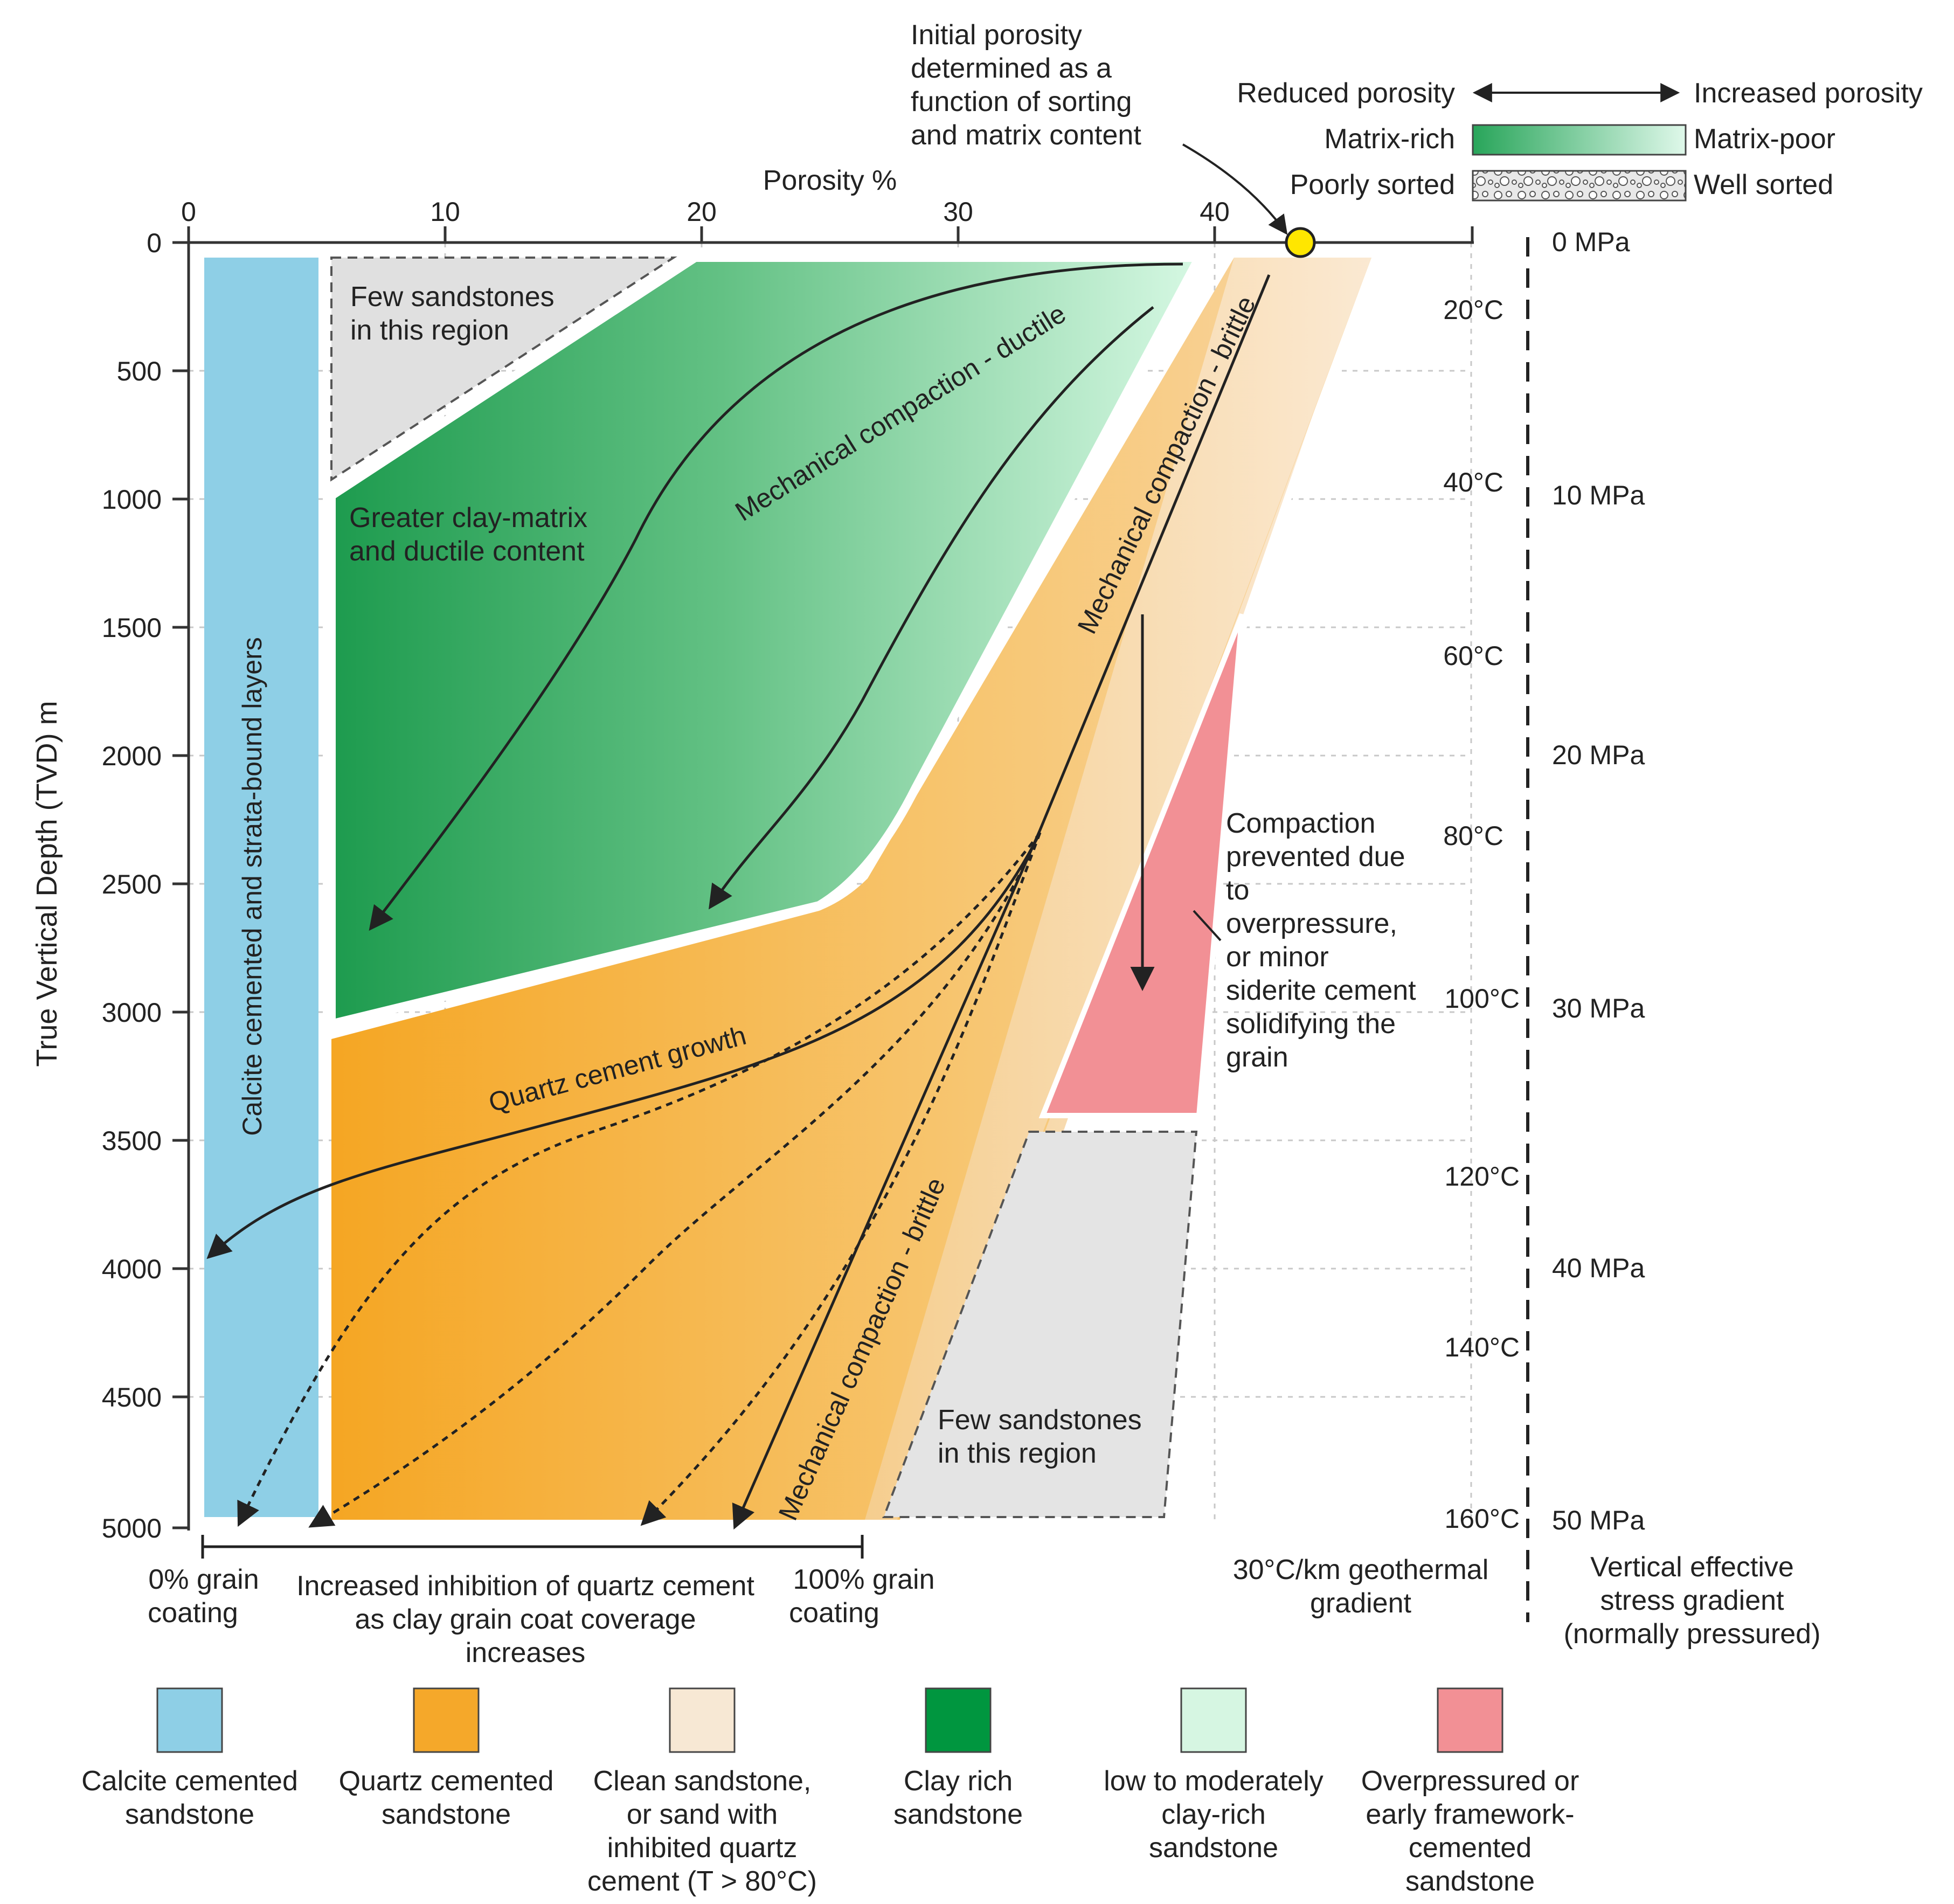 The image size is (1954, 1904). I want to click on initial-porosity-label: determined as a, so click(1011, 69).